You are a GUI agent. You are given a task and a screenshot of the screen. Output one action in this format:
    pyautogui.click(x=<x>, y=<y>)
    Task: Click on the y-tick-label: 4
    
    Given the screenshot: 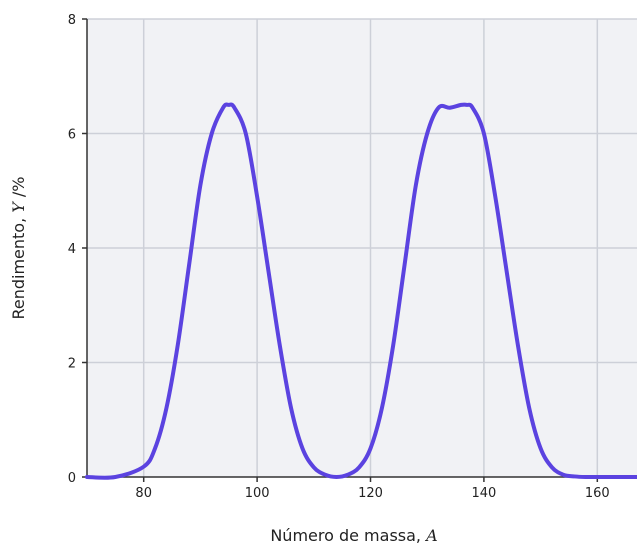 What is the action you would take?
    pyautogui.click(x=72, y=249)
    